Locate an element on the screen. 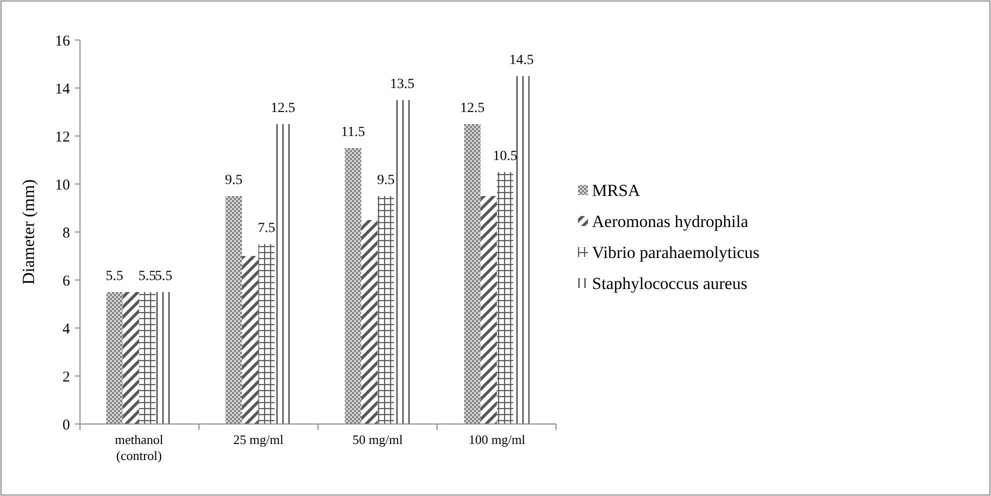 The image size is (991, 496). legend-label: Vibrio parahaemolyticus is located at coordinates (676, 252).